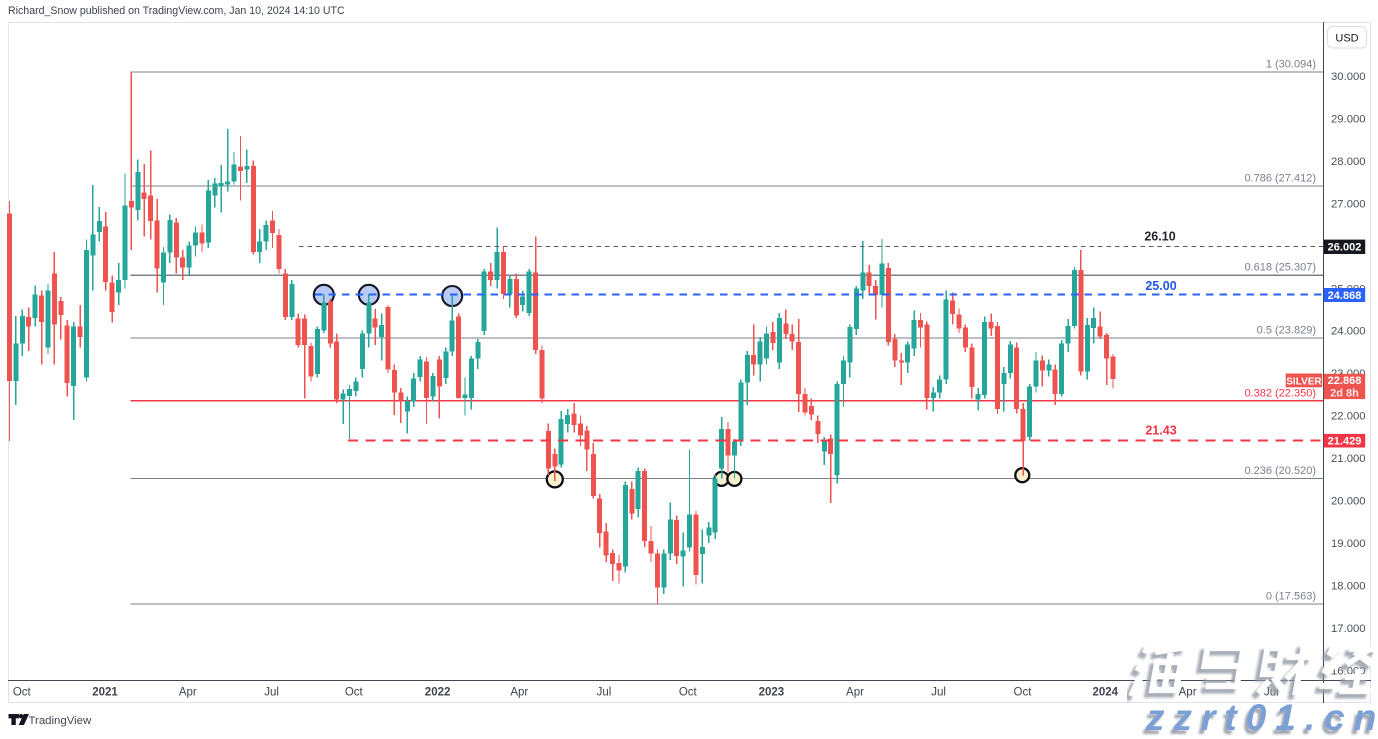 The image size is (1378, 739). What do you see at coordinates (1159, 237) in the screenshot?
I see `svg-text: 26.10` at bounding box center [1159, 237].